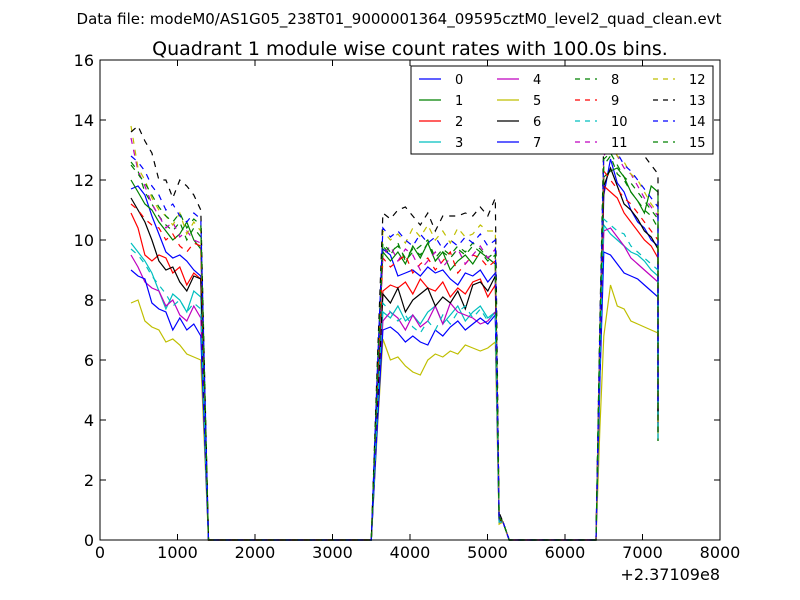 The image size is (800, 600). What do you see at coordinates (537, 80) in the screenshot?
I see `legend-label-4: 4` at bounding box center [537, 80].